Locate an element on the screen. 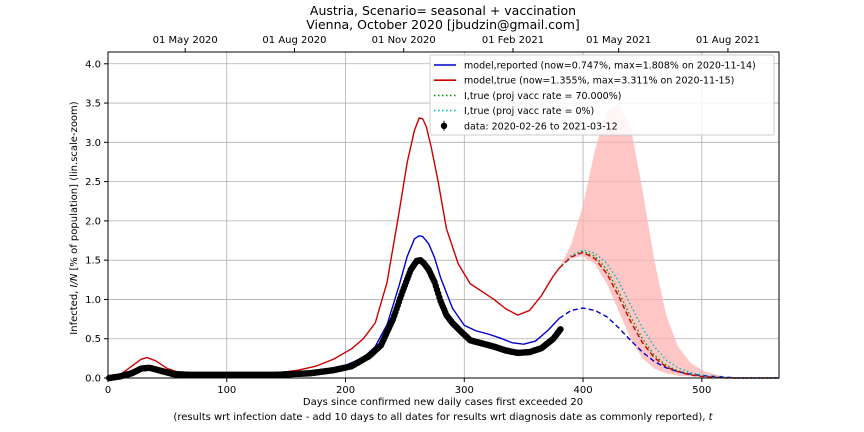  top-tick-label: 01 Aug 2020 is located at coordinates (294, 40).